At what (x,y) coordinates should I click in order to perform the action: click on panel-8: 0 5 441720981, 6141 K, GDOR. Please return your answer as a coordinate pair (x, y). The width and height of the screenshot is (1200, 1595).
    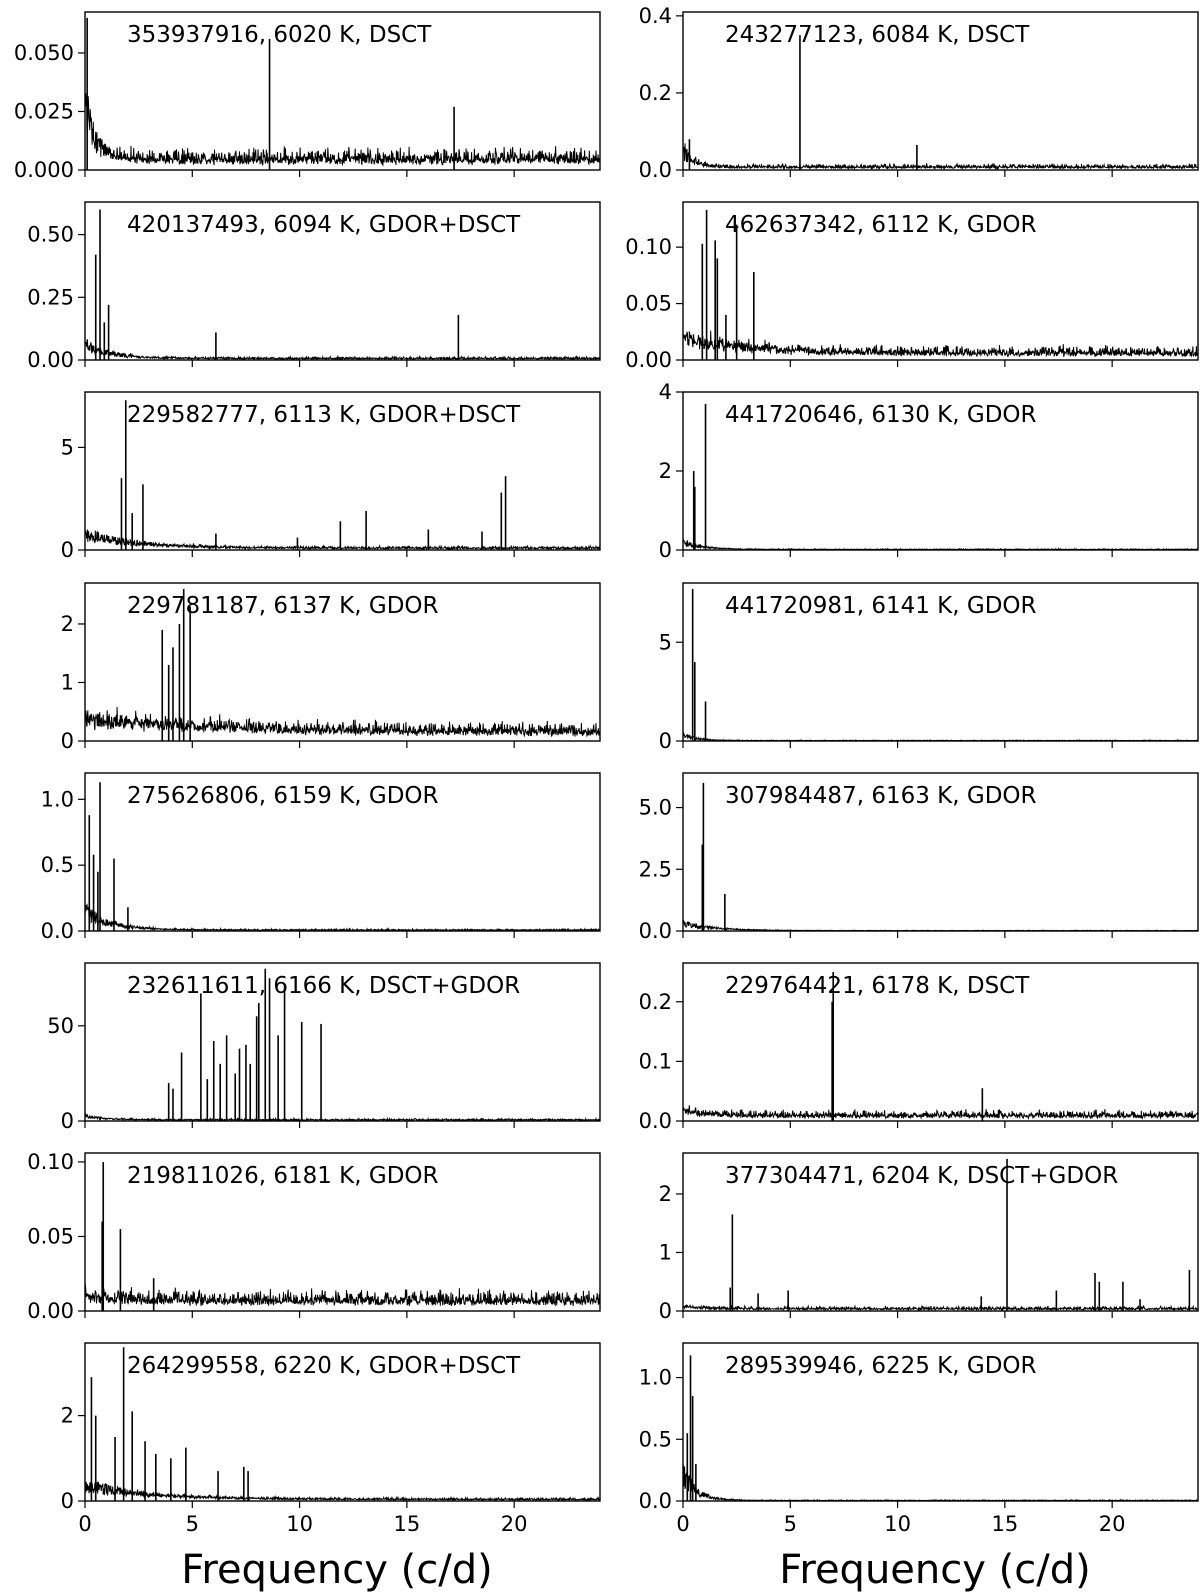
    Looking at the image, I should click on (929, 667).